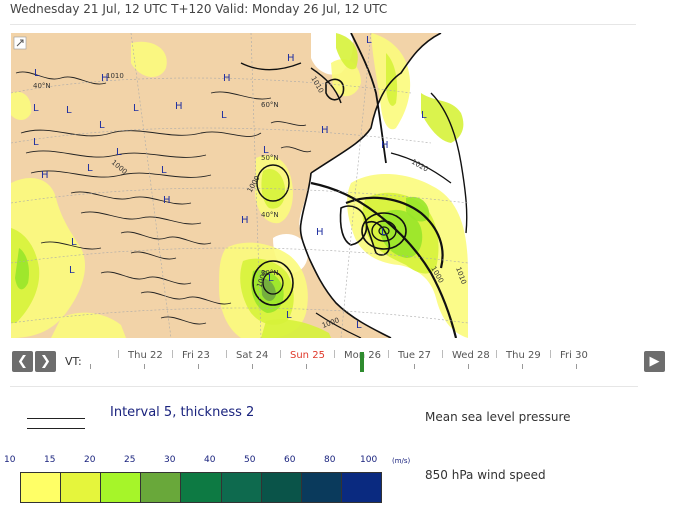  Describe the element at coordinates (210, 460) in the screenshot. I see `wind-scale-value: 40` at that location.